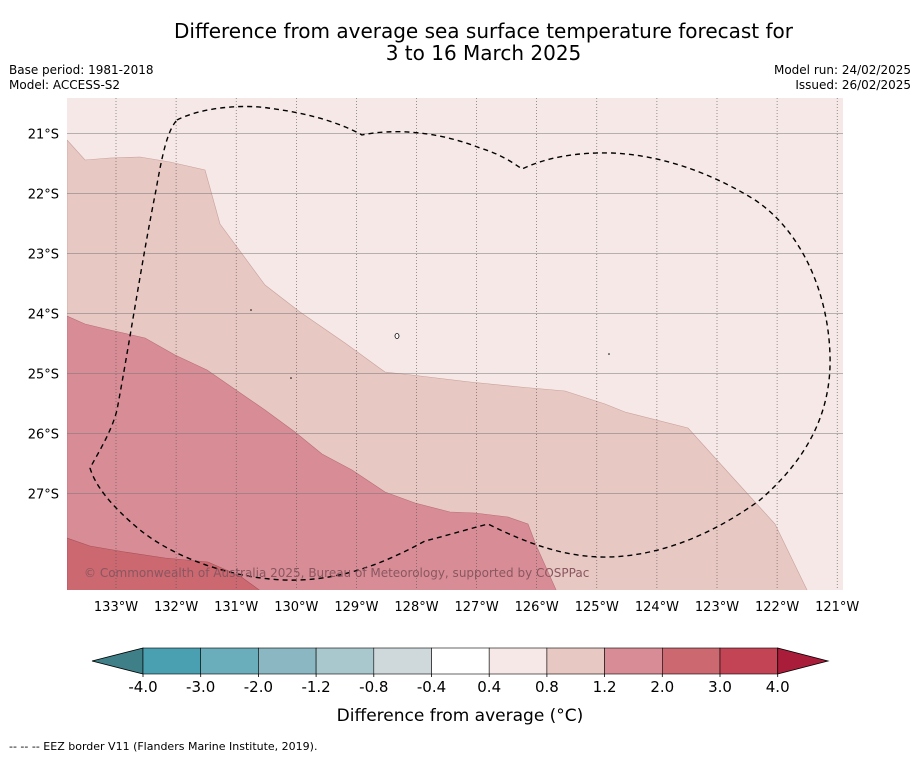 Image resolution: width=919 pixels, height=758 pixels. I want to click on lon-tick-label: 127°W, so click(477, 607).